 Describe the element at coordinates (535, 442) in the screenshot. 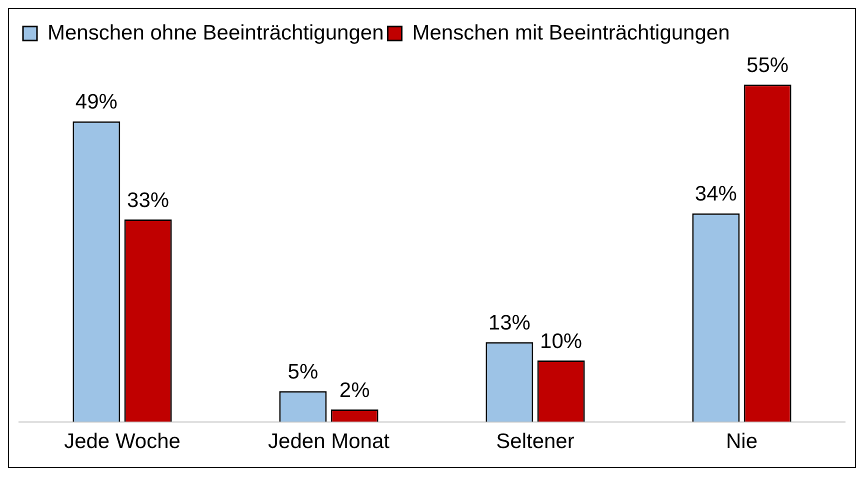

I see `x-tick-label: Seltener` at that location.